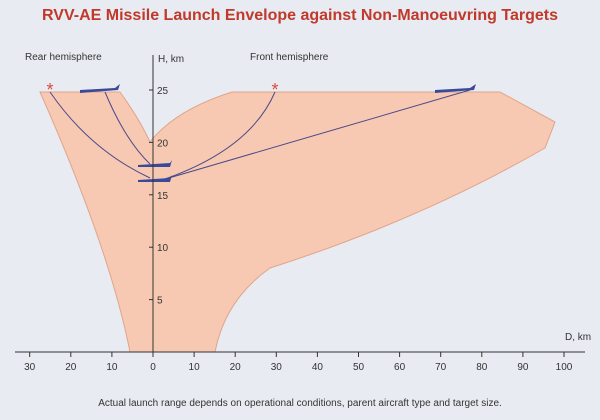  What do you see at coordinates (318, 367) in the screenshot?
I see `x-tick-label: 40` at bounding box center [318, 367].